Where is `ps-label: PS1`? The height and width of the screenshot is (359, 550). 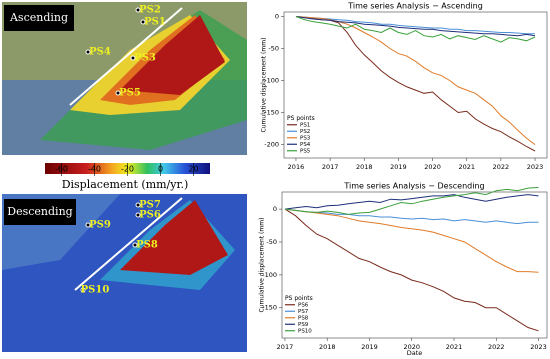 ps-label: PS1 is located at coordinates (155, 22).